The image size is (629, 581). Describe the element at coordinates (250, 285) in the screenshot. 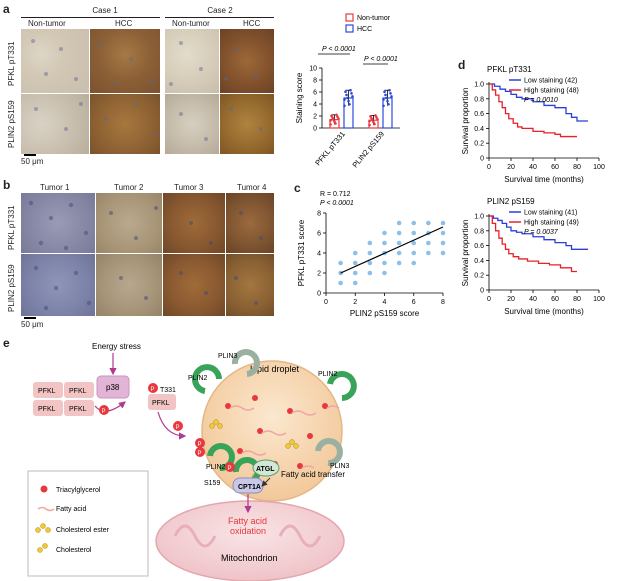

I see `ihc-b-tumor4-plin2` at that location.